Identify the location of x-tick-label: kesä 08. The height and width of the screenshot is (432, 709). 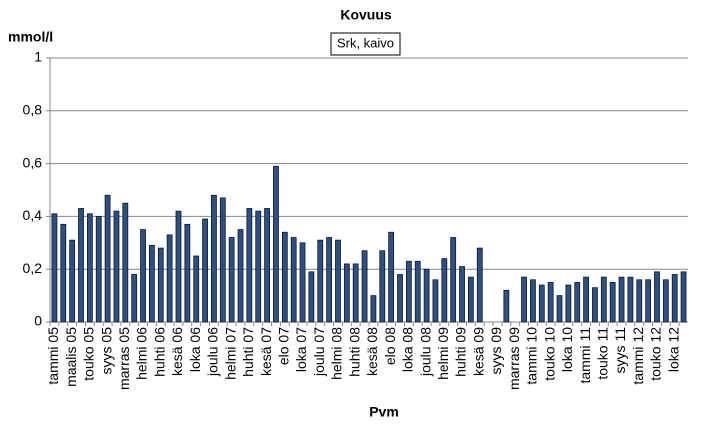
(372, 351).